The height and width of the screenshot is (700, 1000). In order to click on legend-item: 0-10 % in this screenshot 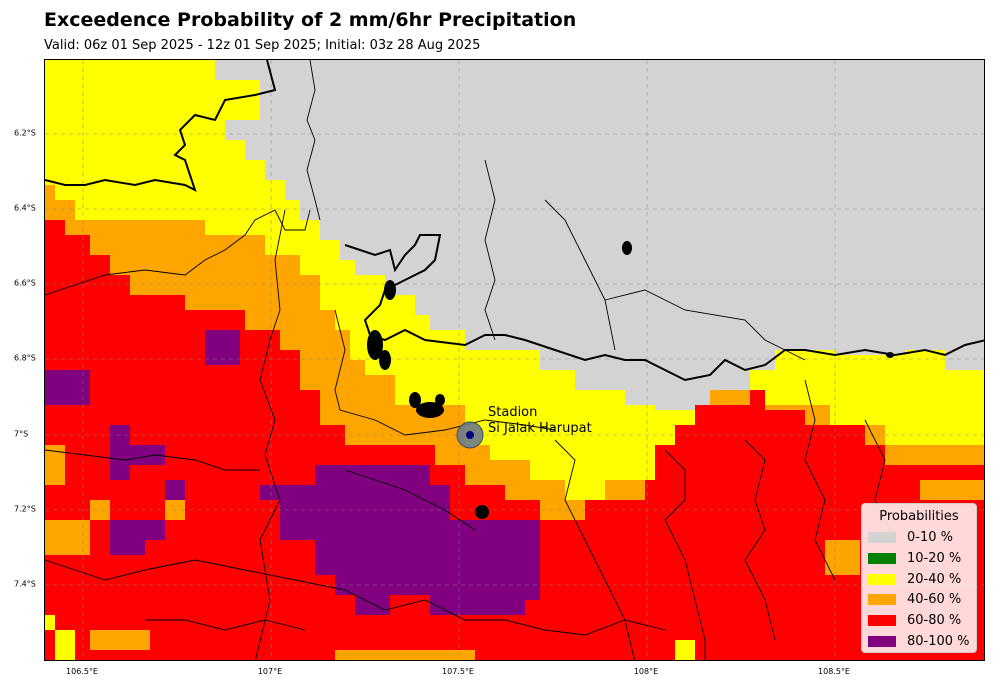, I will do `click(910, 537)`.